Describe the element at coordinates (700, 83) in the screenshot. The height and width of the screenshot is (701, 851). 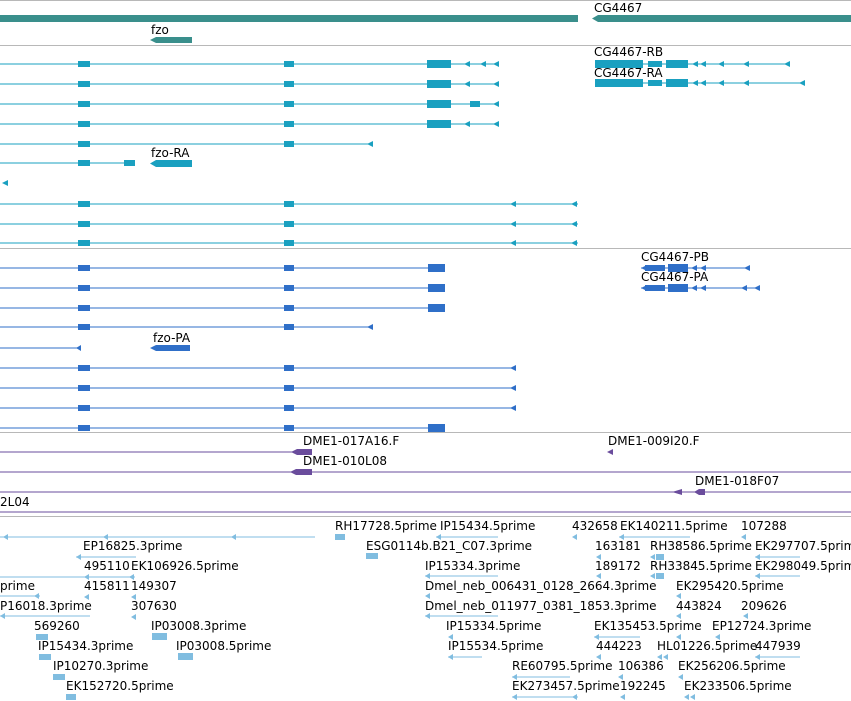
I see `mrna-transcript-cg4467-ra` at that location.